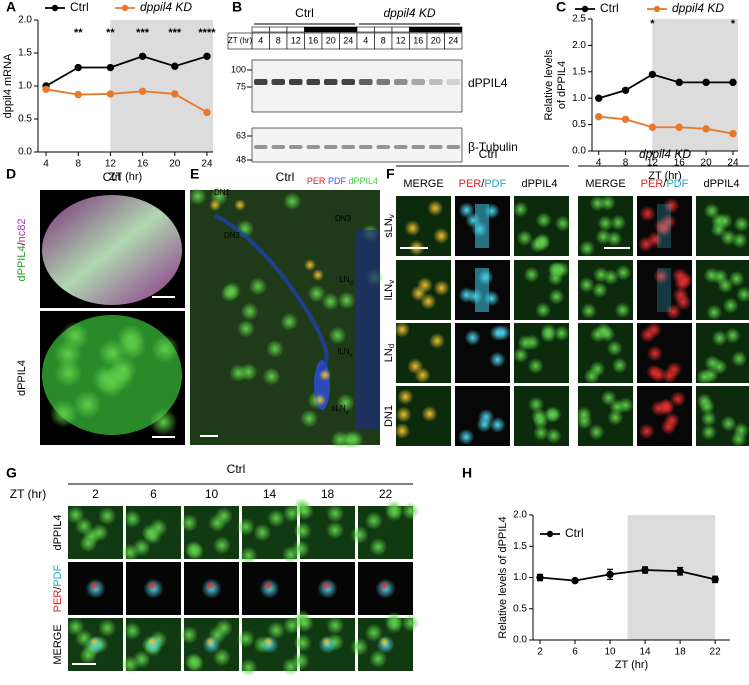  What do you see at coordinates (357, 86) in the screenshot?
I see `blot-top` at bounding box center [357, 86].